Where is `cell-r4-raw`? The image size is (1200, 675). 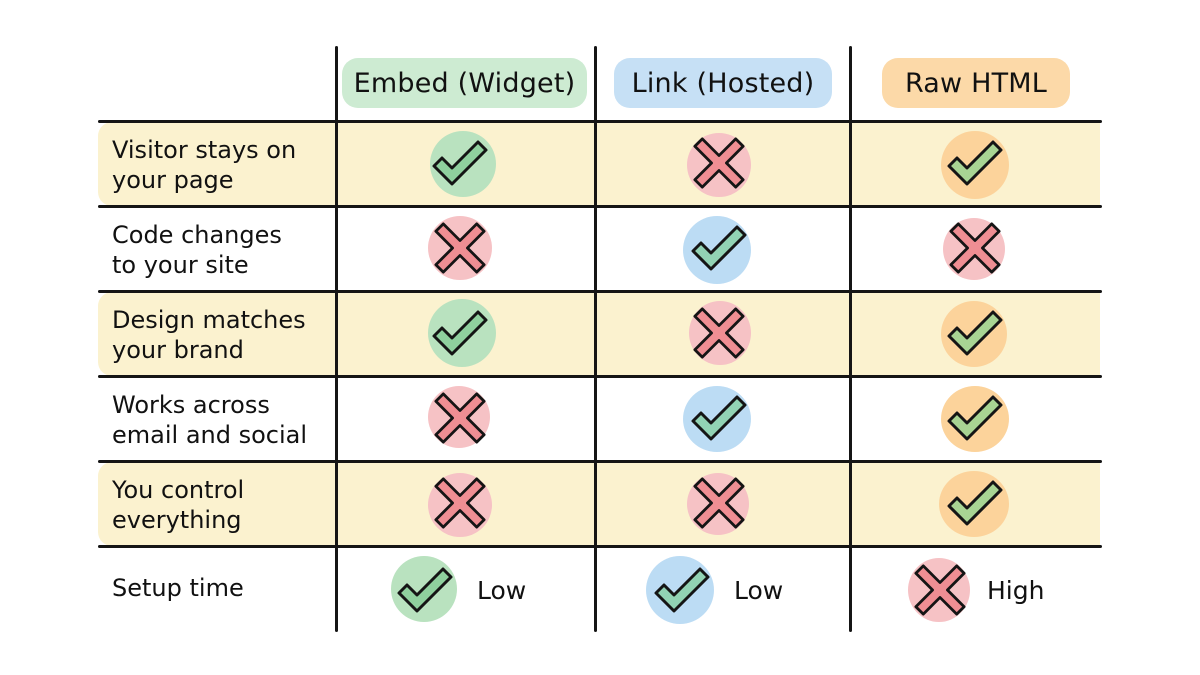
cell-r4-raw is located at coordinates (975, 418).